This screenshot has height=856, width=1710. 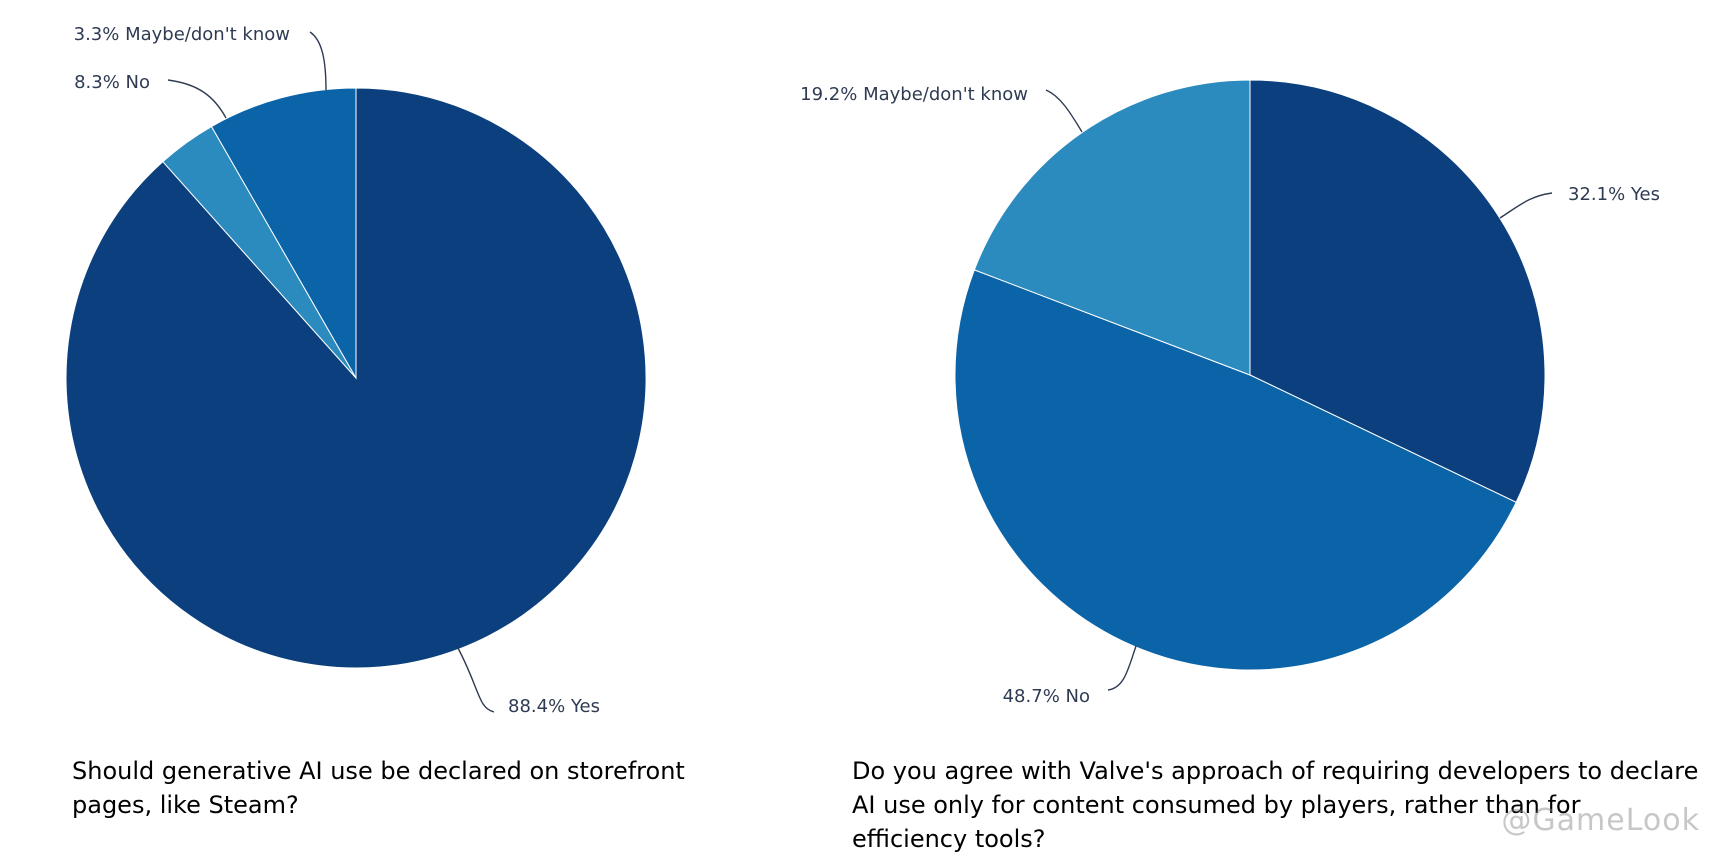 What do you see at coordinates (182, 34) in the screenshot?
I see `slice-data-label: 3.3% Maybe/don't know` at bounding box center [182, 34].